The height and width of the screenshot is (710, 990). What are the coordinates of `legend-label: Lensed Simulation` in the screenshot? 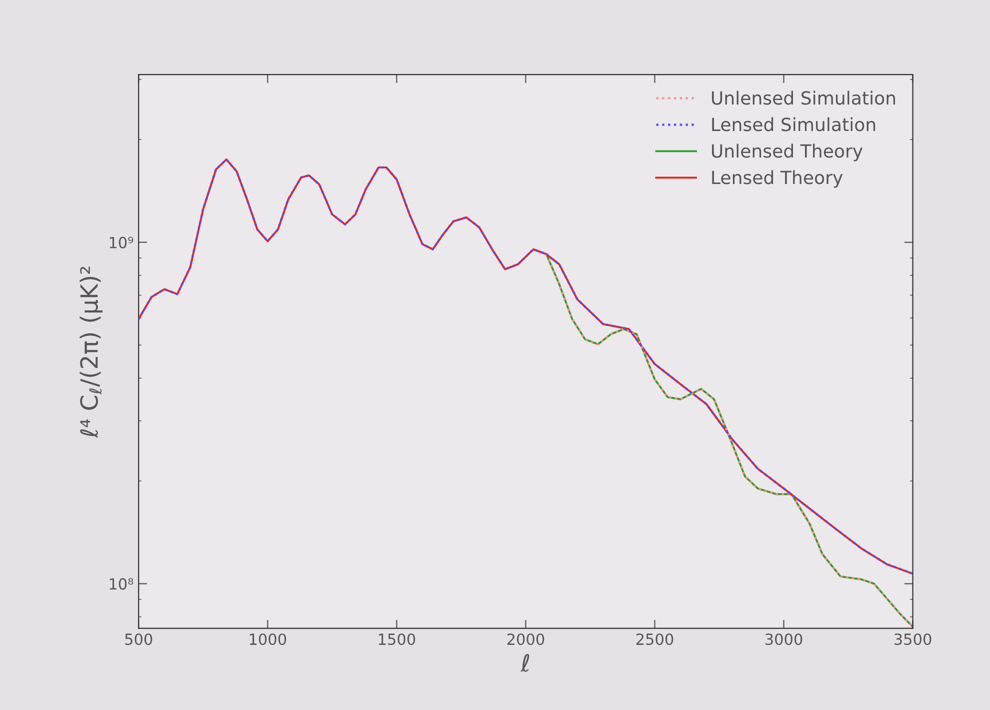 It's located at (794, 124).